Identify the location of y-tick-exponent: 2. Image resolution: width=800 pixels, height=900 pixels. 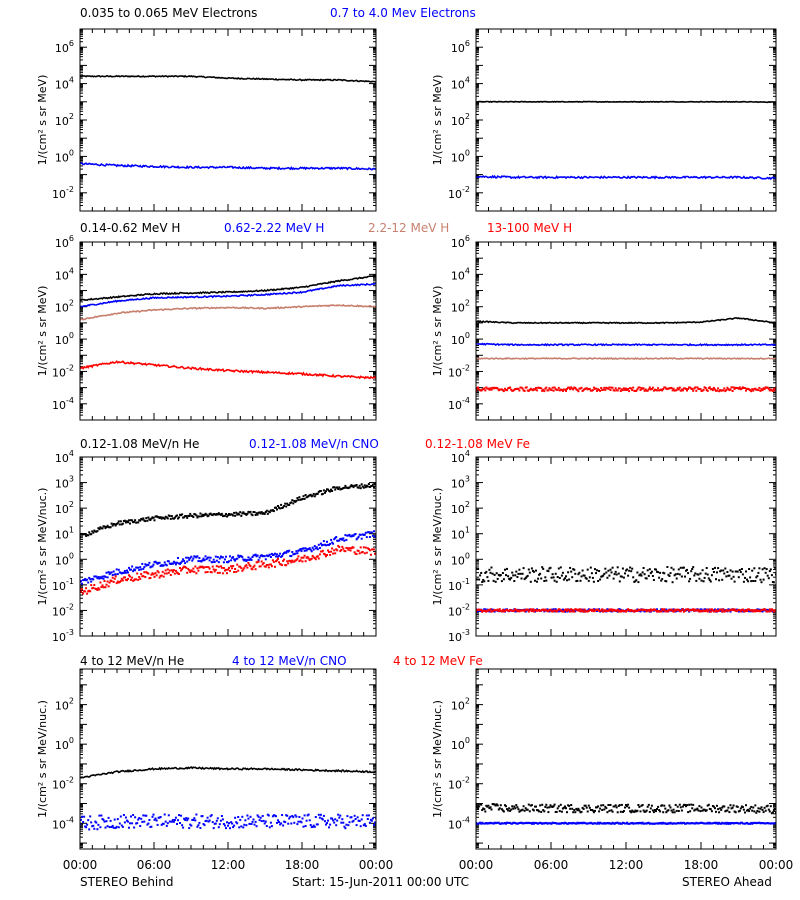
(71, 701).